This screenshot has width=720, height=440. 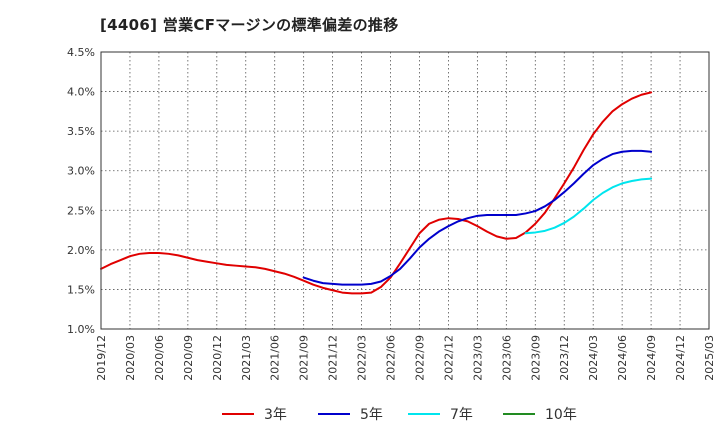 What do you see at coordinates (448, 358) in the screenshot?
I see `x-tick-label: 2022/12` at bounding box center [448, 358].